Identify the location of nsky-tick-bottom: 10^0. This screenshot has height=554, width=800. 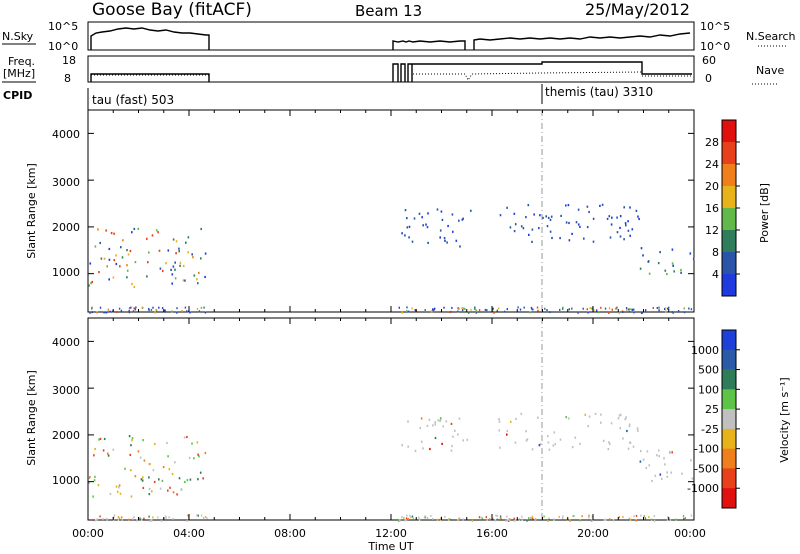
(63, 46).